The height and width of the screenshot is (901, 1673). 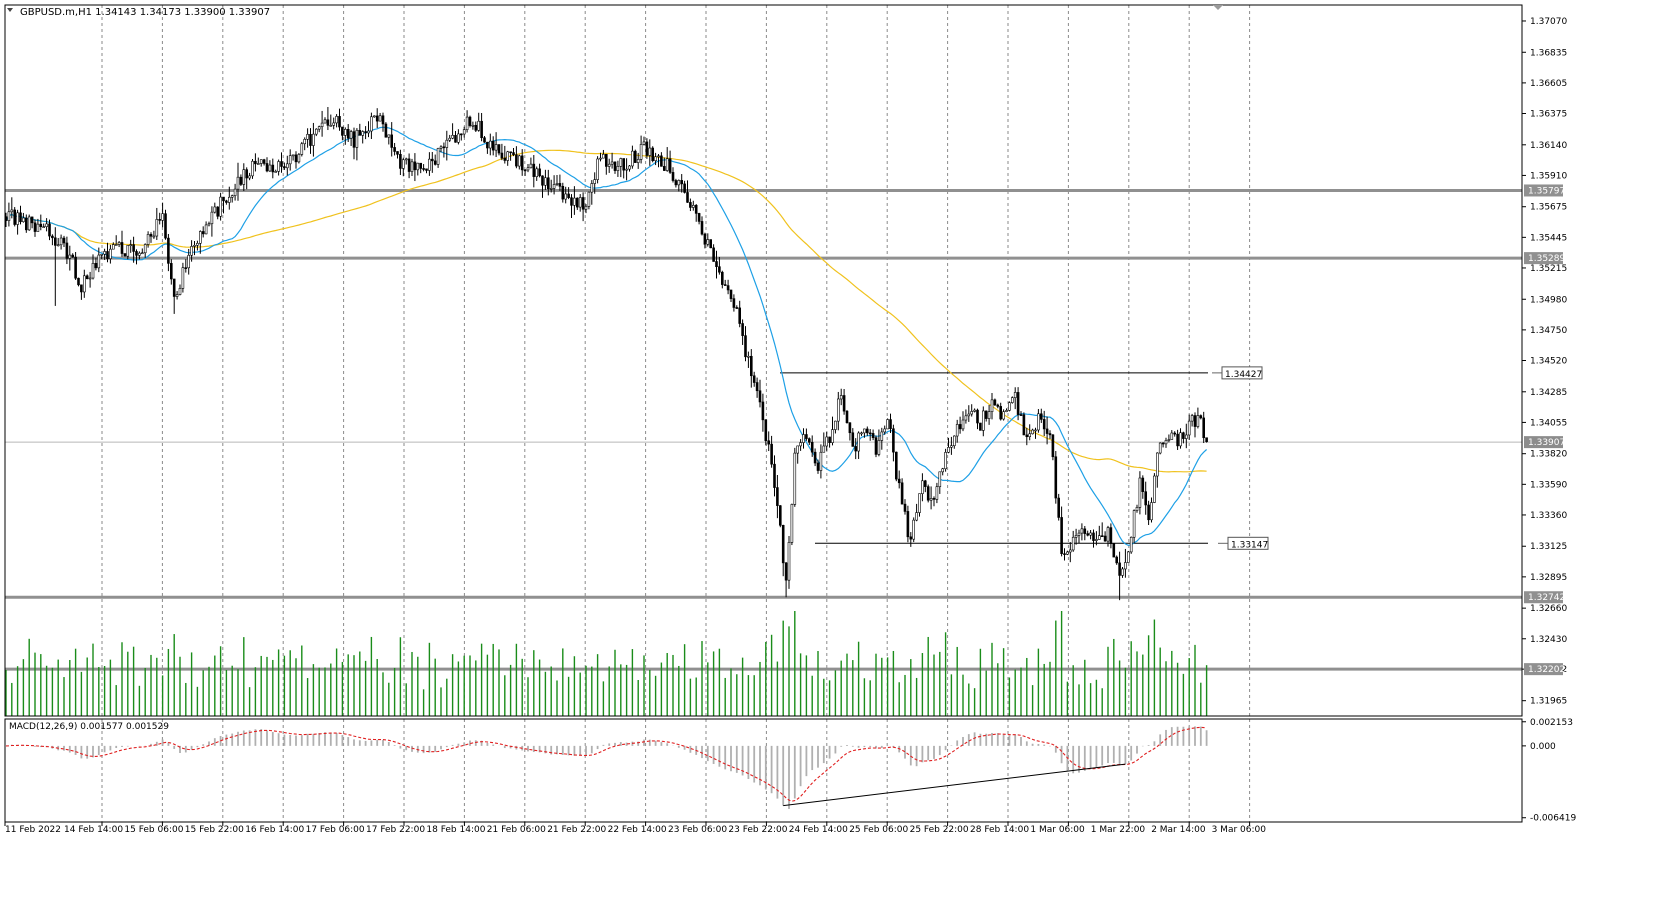 What do you see at coordinates (1218, 7) in the screenshot?
I see `chart-shift-marker-icon` at bounding box center [1218, 7].